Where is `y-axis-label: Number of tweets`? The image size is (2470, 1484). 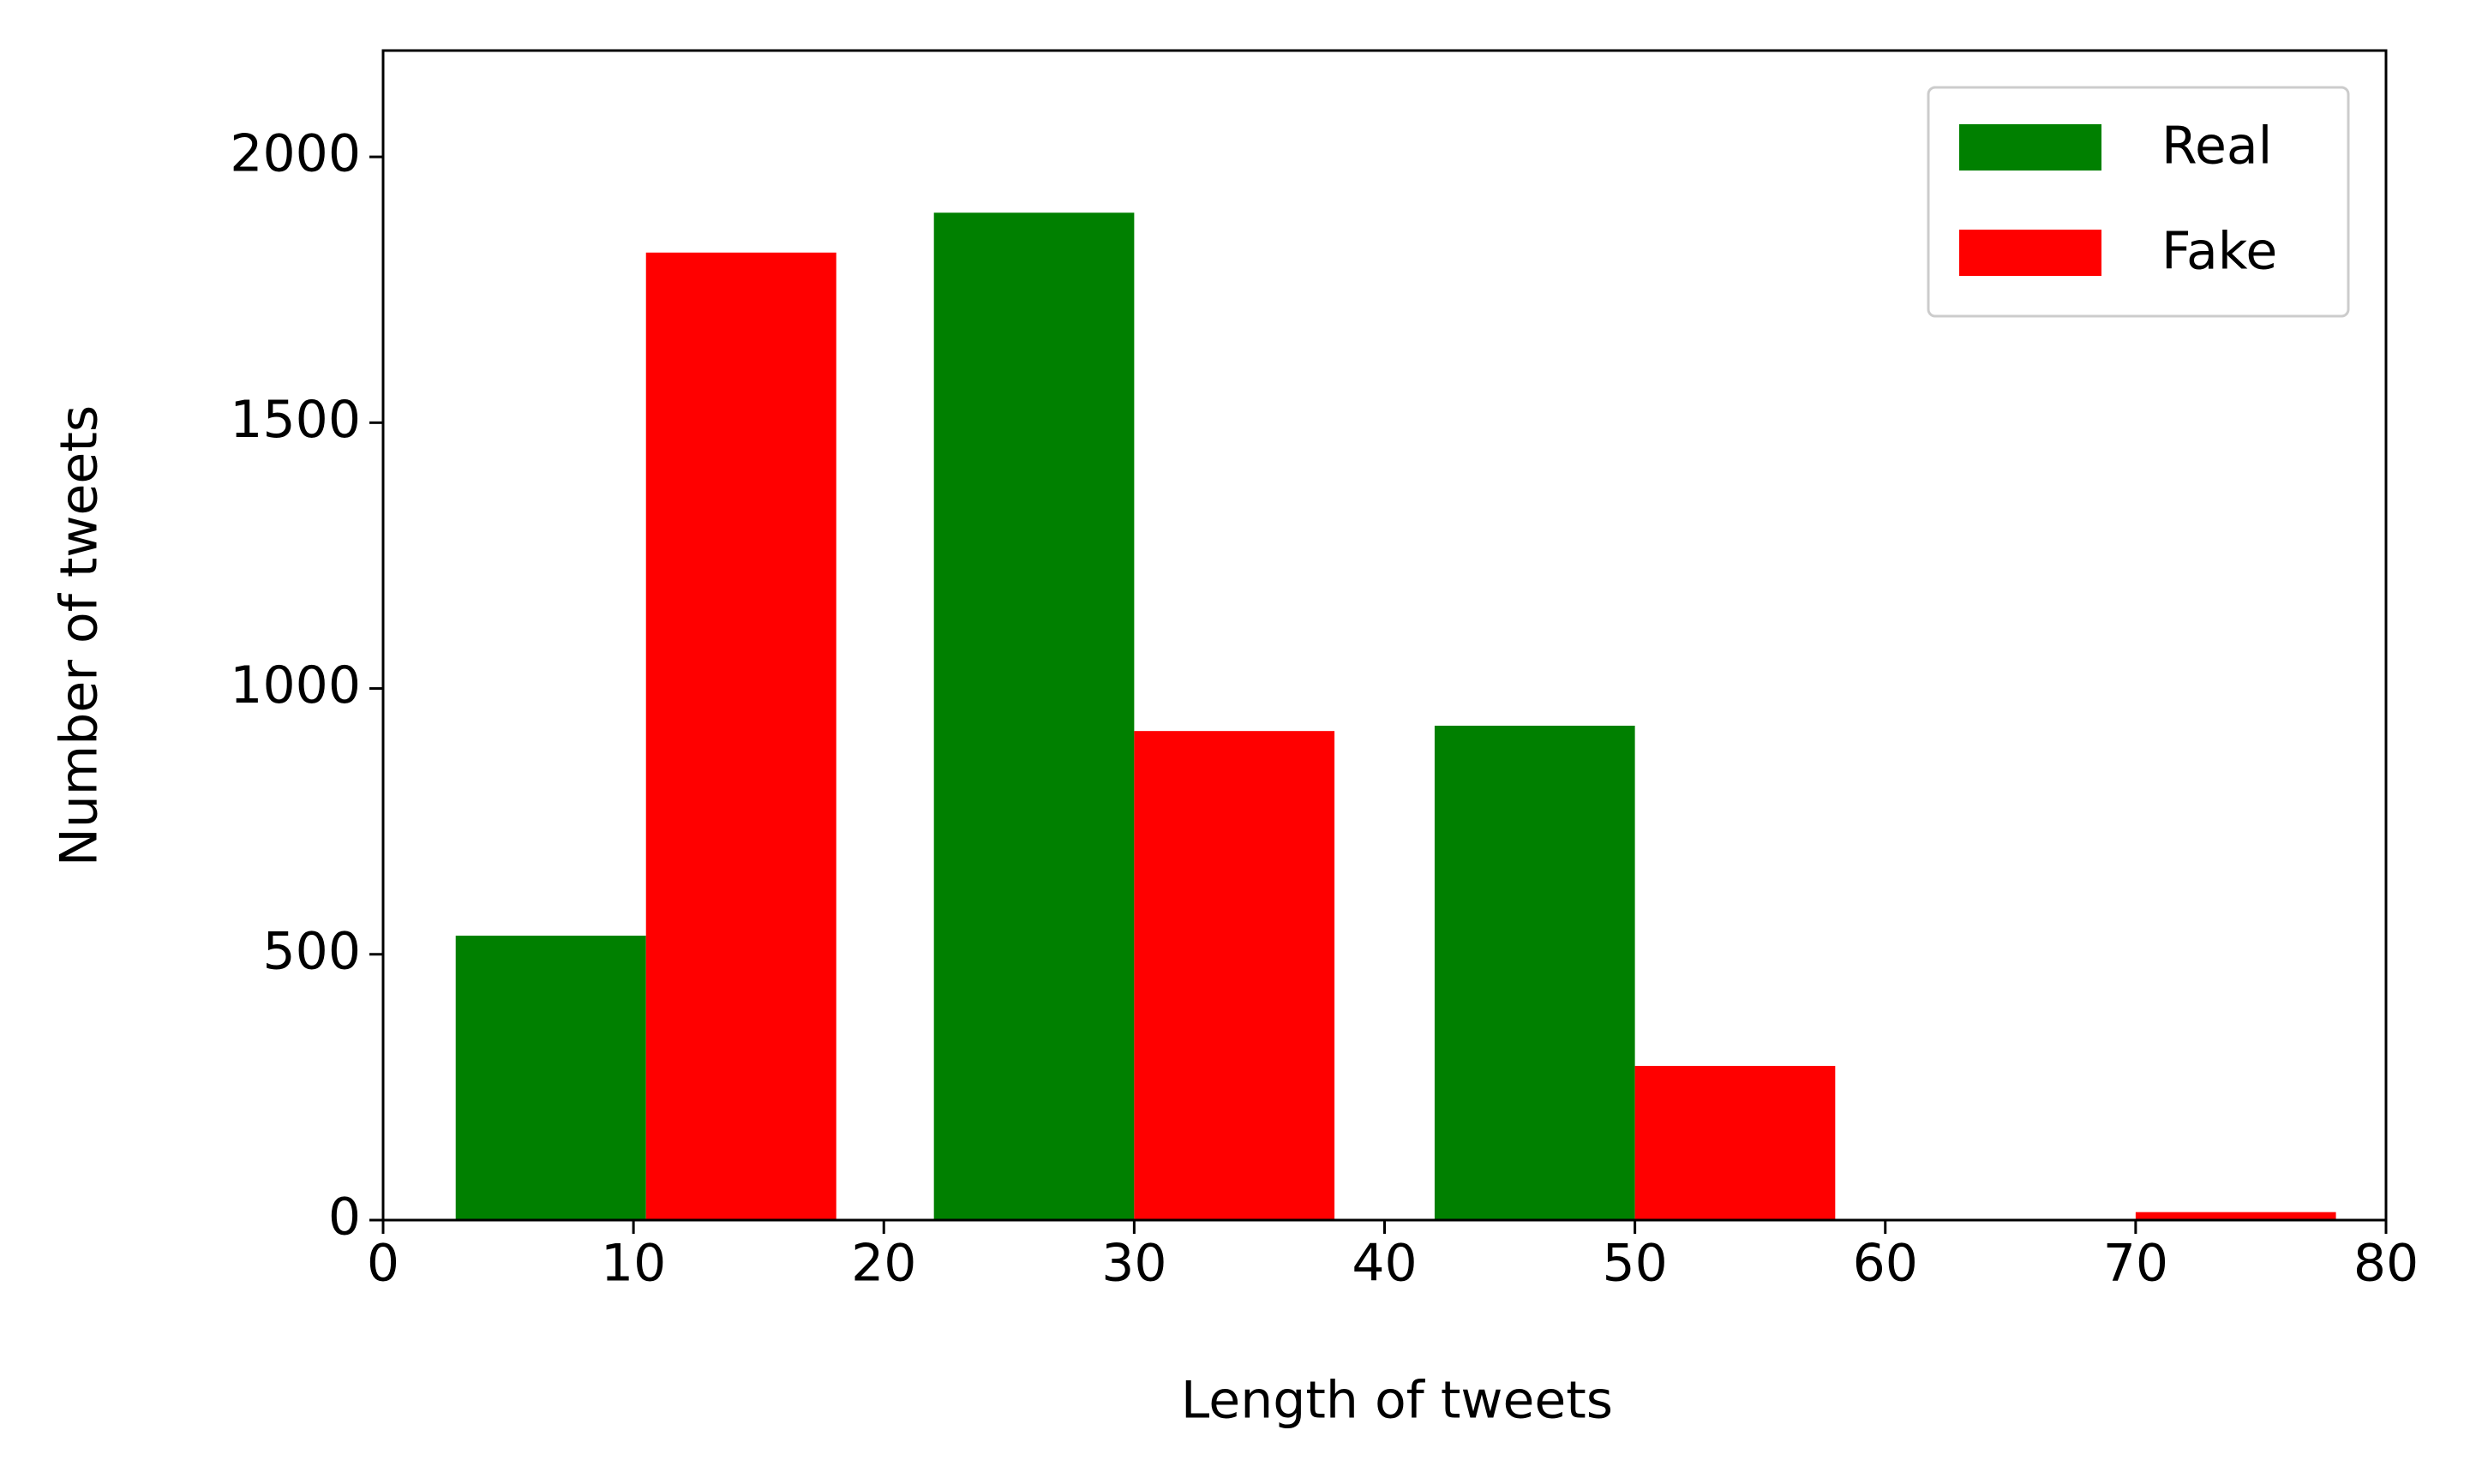
y-axis-label: Number of tweets is located at coordinates (80, 636).